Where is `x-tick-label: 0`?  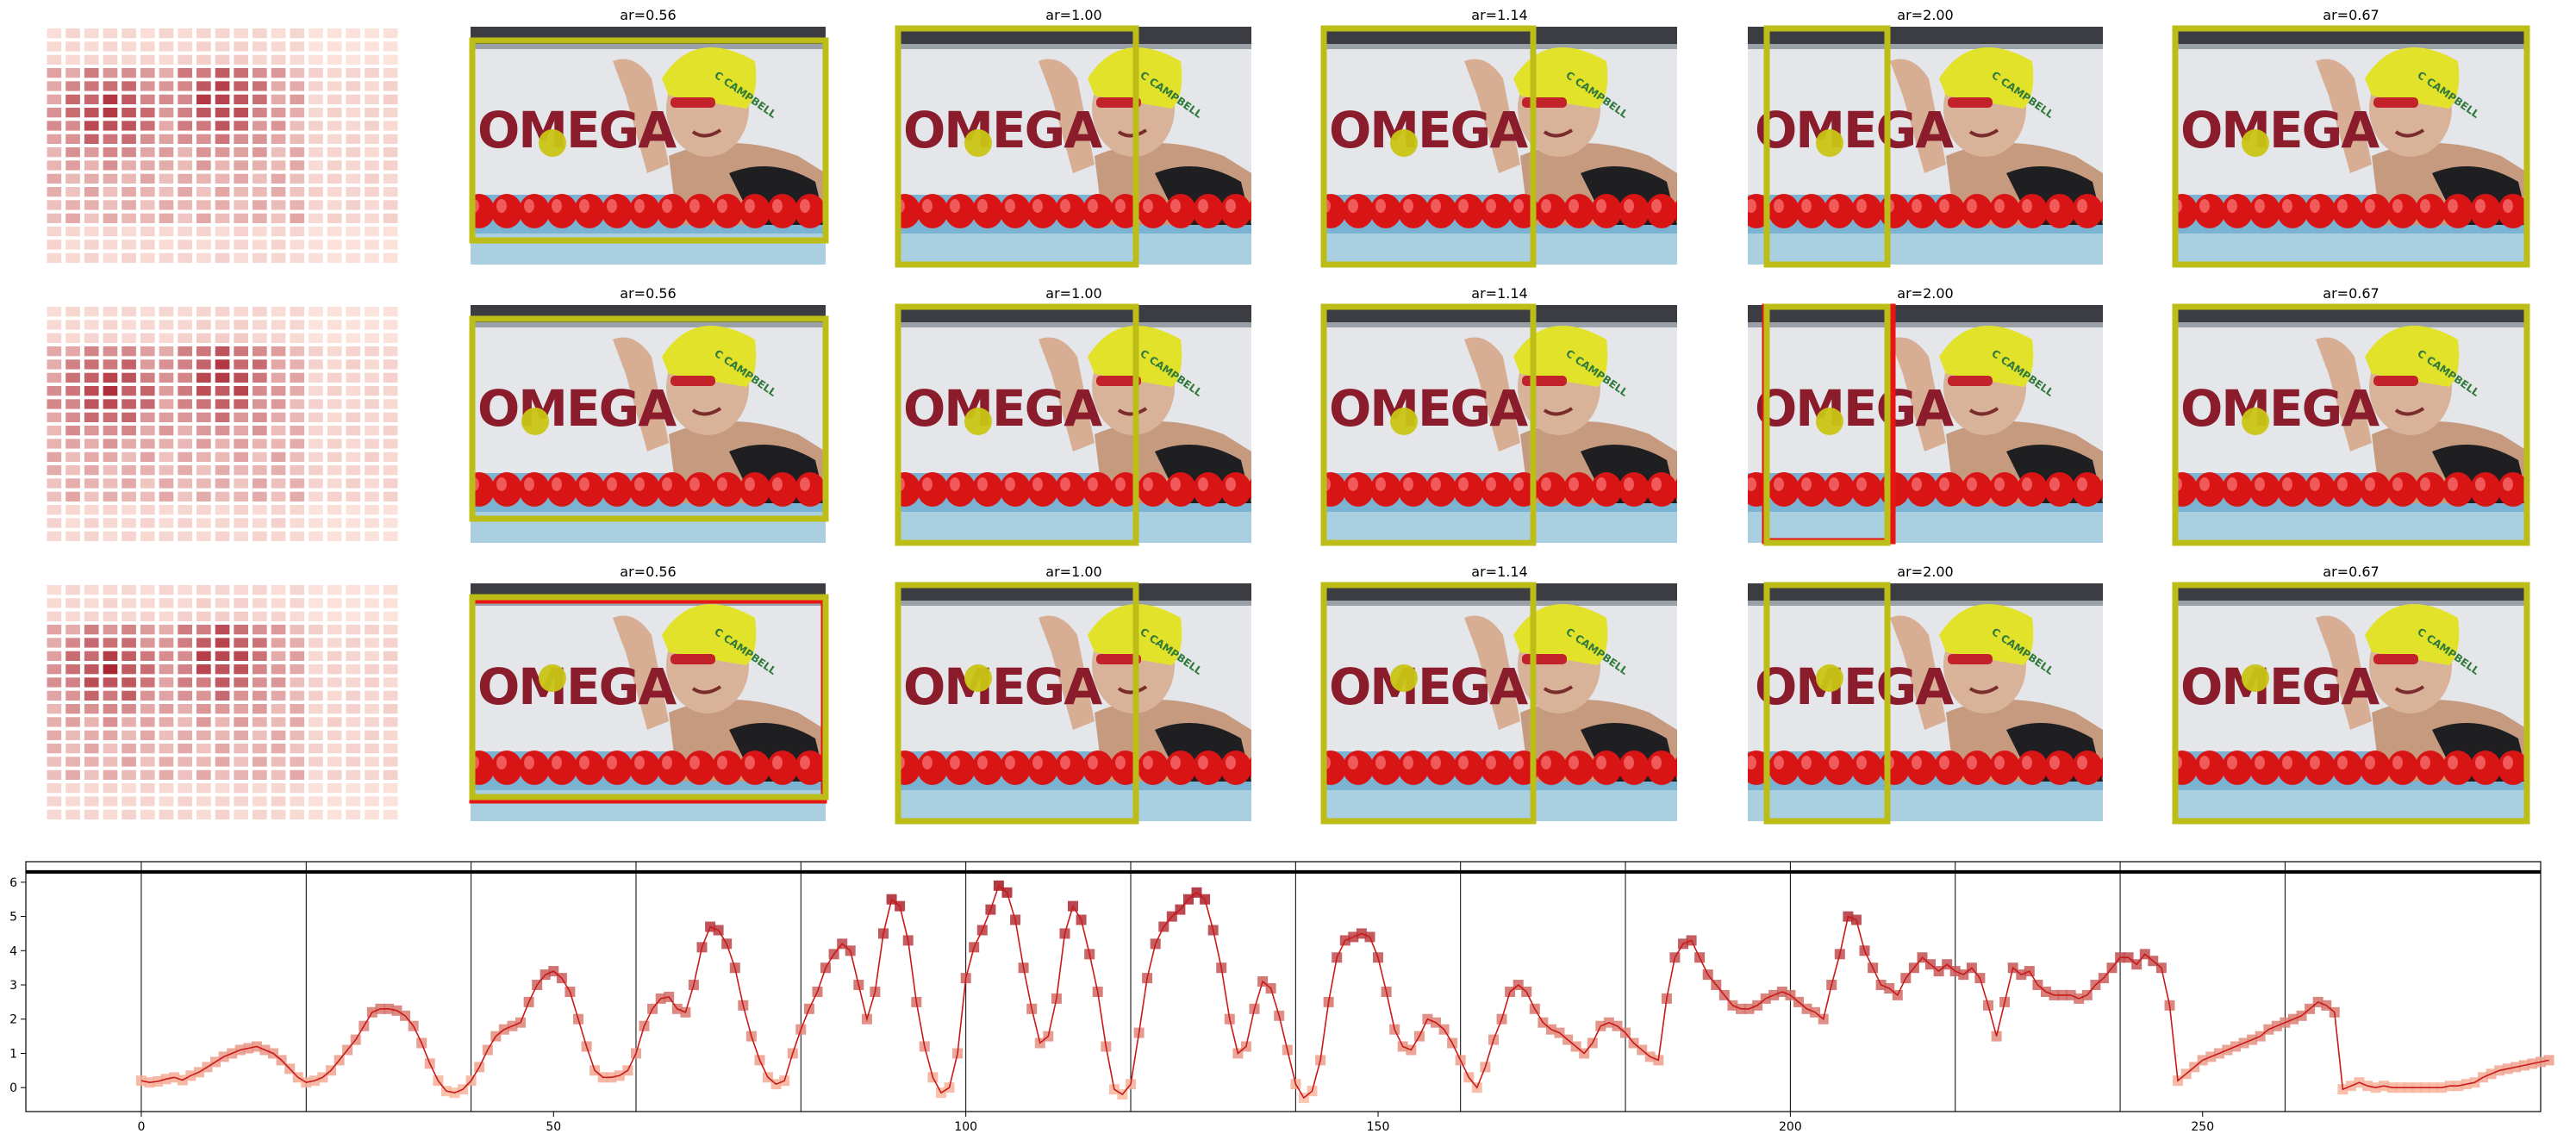 x-tick-label: 0 is located at coordinates (141, 1127).